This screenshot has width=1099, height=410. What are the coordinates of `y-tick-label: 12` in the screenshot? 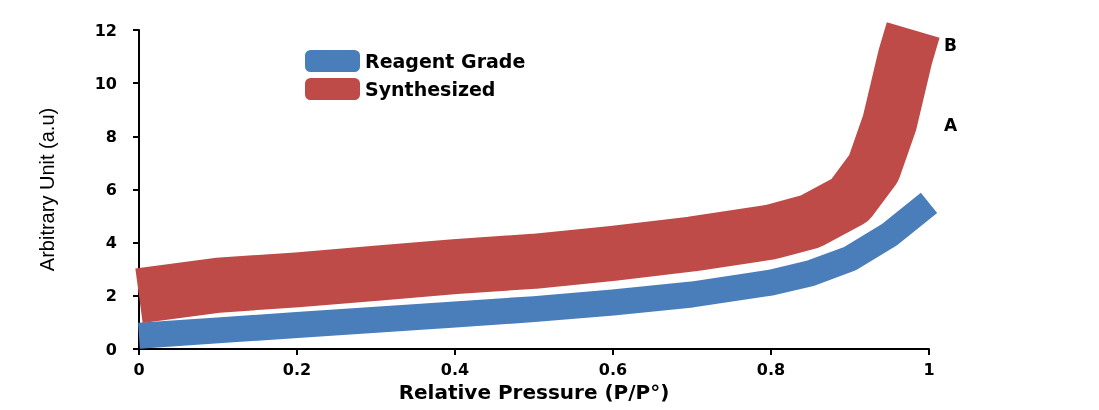 It's located at (105, 30).